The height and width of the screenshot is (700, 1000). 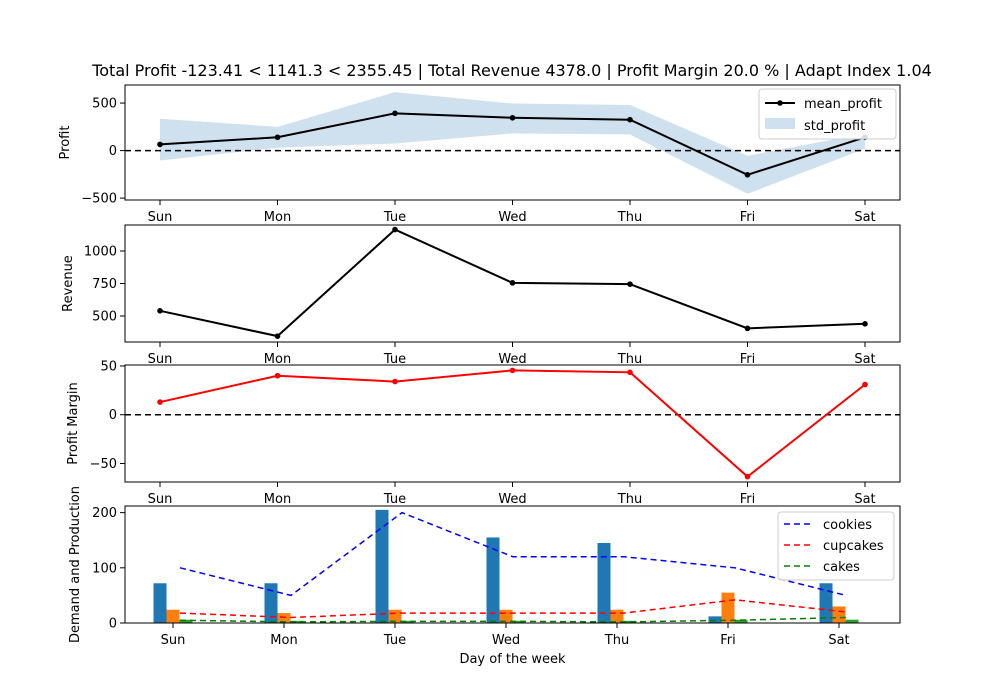 What do you see at coordinates (827, 114) in the screenshot?
I see `legend: mean_profit std_profit` at bounding box center [827, 114].